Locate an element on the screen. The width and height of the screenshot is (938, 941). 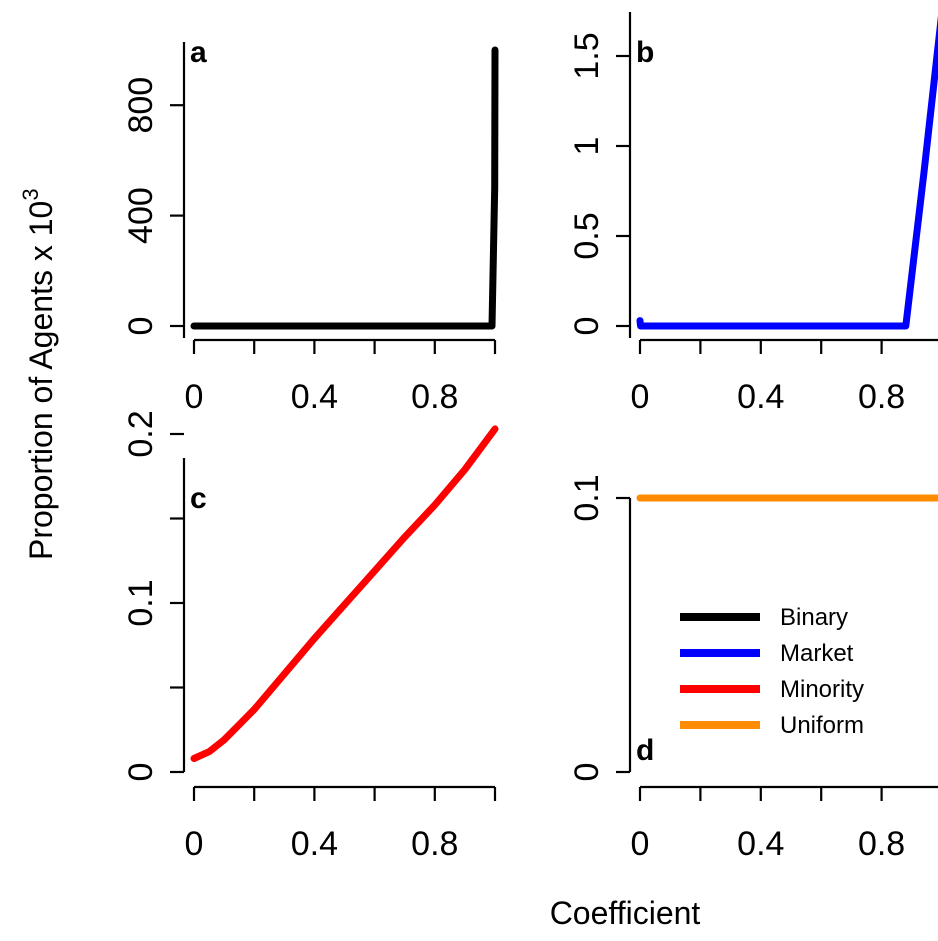
series-line-b is located at coordinates (787, 172).